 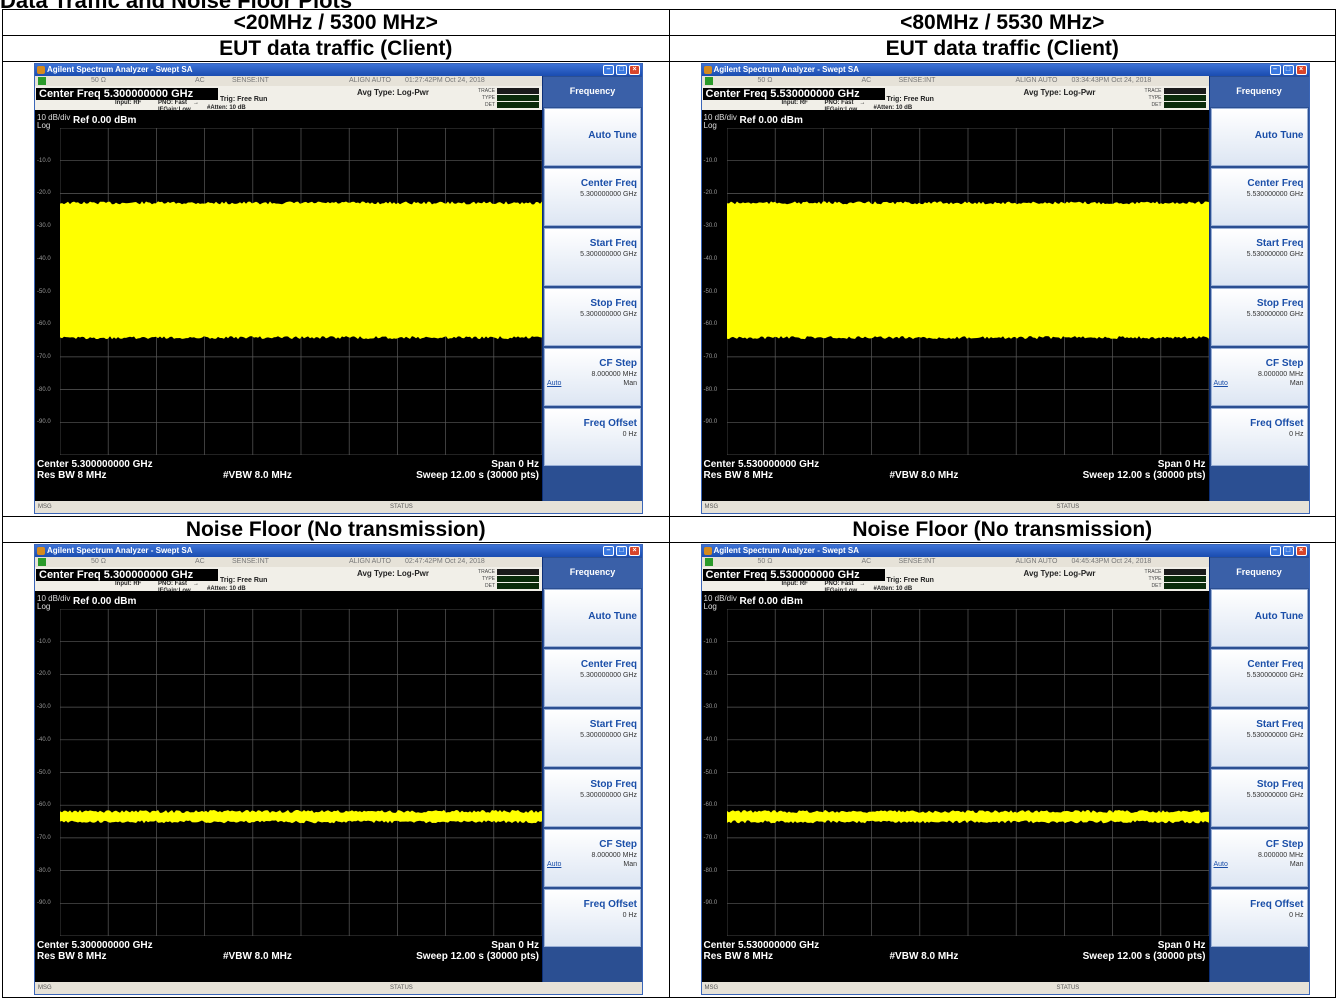 What do you see at coordinates (393, 92) in the screenshot?
I see `avg-type-label: Avg Type: Log-Pwr` at bounding box center [393, 92].